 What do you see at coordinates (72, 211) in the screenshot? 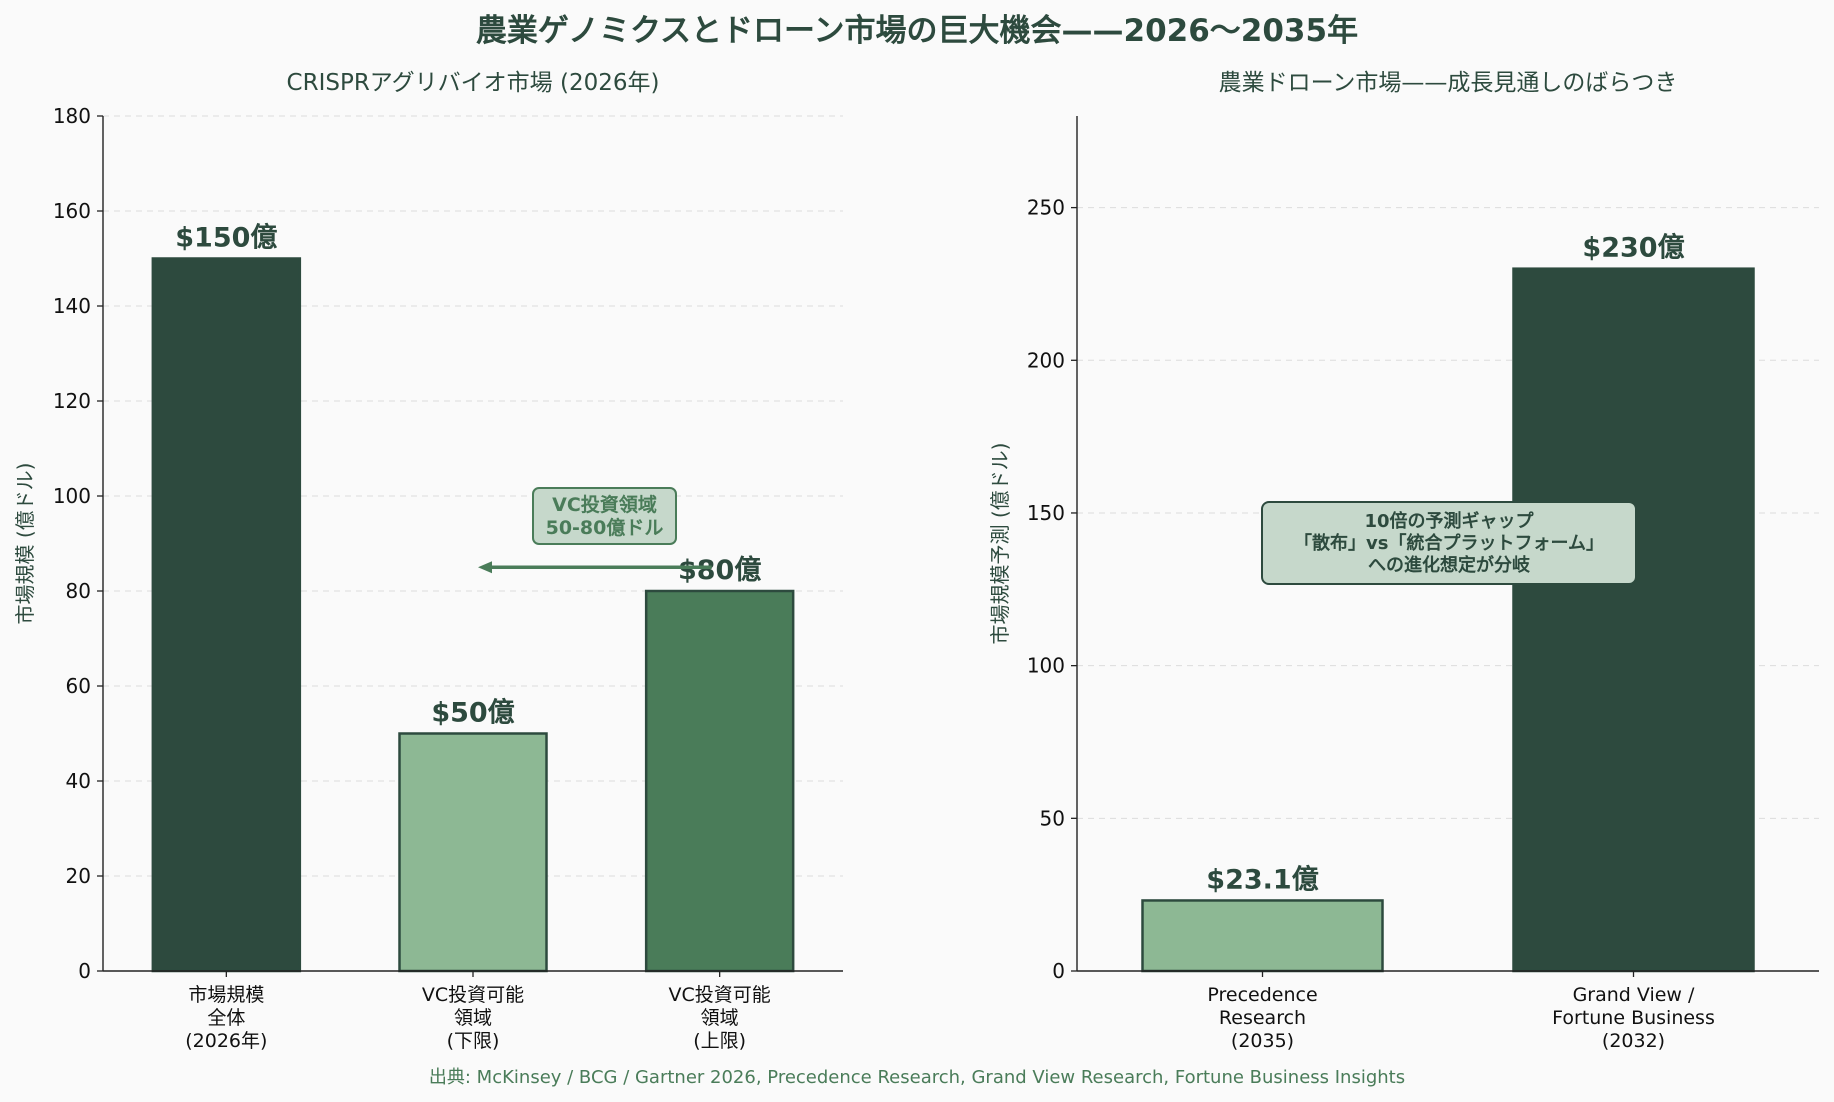
I see `y-tick-label: 160` at bounding box center [72, 211].